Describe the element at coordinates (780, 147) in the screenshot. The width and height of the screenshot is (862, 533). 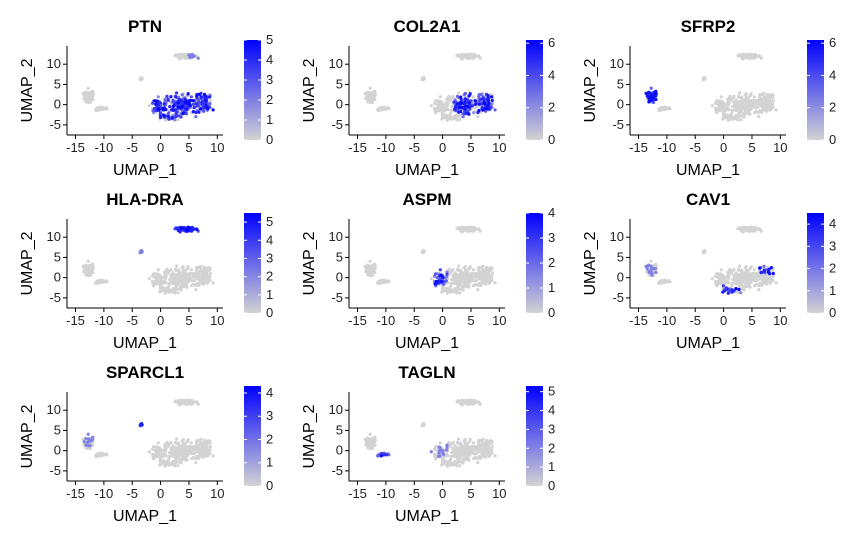
I see `x-tick-label: 10` at that location.